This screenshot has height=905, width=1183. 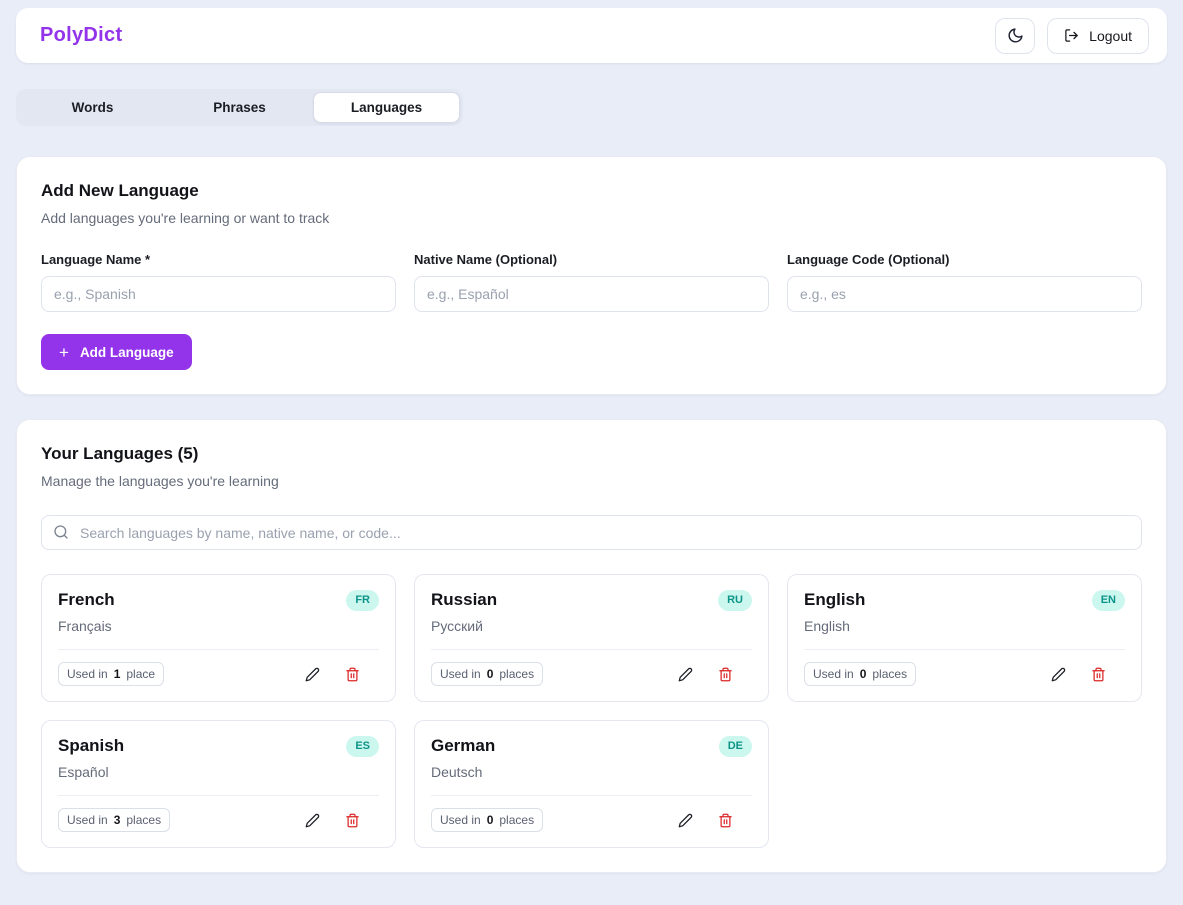 What do you see at coordinates (964, 638) in the screenshot?
I see `language-card-english: English English EN Used in 0 places` at bounding box center [964, 638].